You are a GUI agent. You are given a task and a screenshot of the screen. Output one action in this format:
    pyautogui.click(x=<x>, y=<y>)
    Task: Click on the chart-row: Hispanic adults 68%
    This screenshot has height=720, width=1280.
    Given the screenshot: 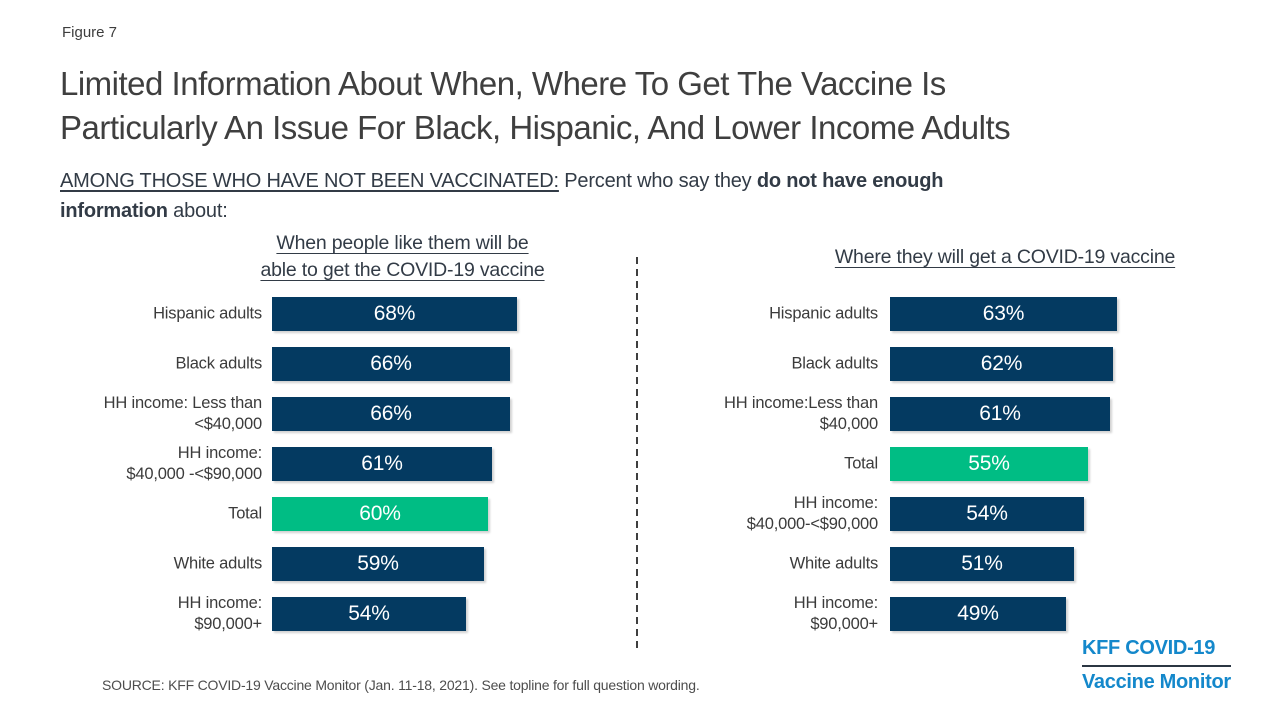 What is the action you would take?
    pyautogui.click(x=347, y=314)
    